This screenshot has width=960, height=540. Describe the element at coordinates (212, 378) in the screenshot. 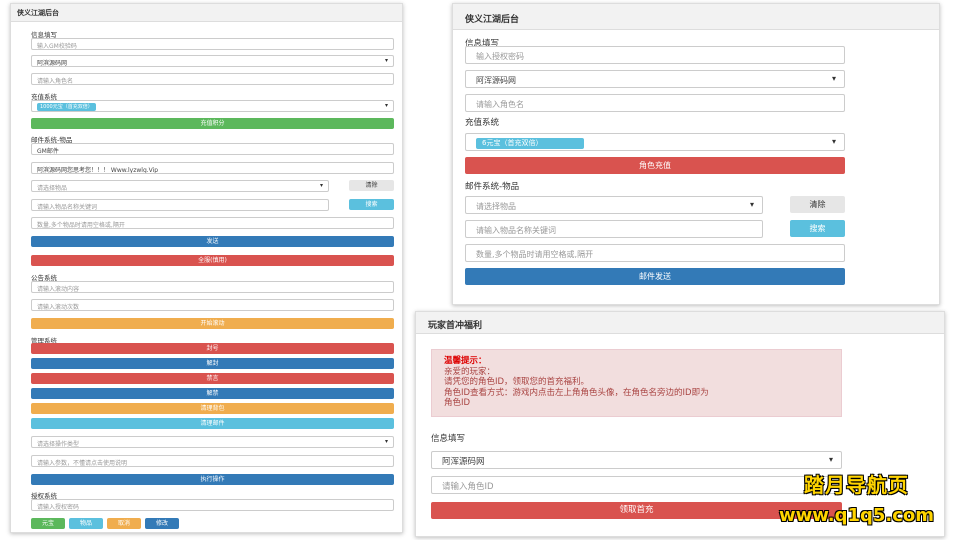

I see `mute-button: 禁言` at that location.